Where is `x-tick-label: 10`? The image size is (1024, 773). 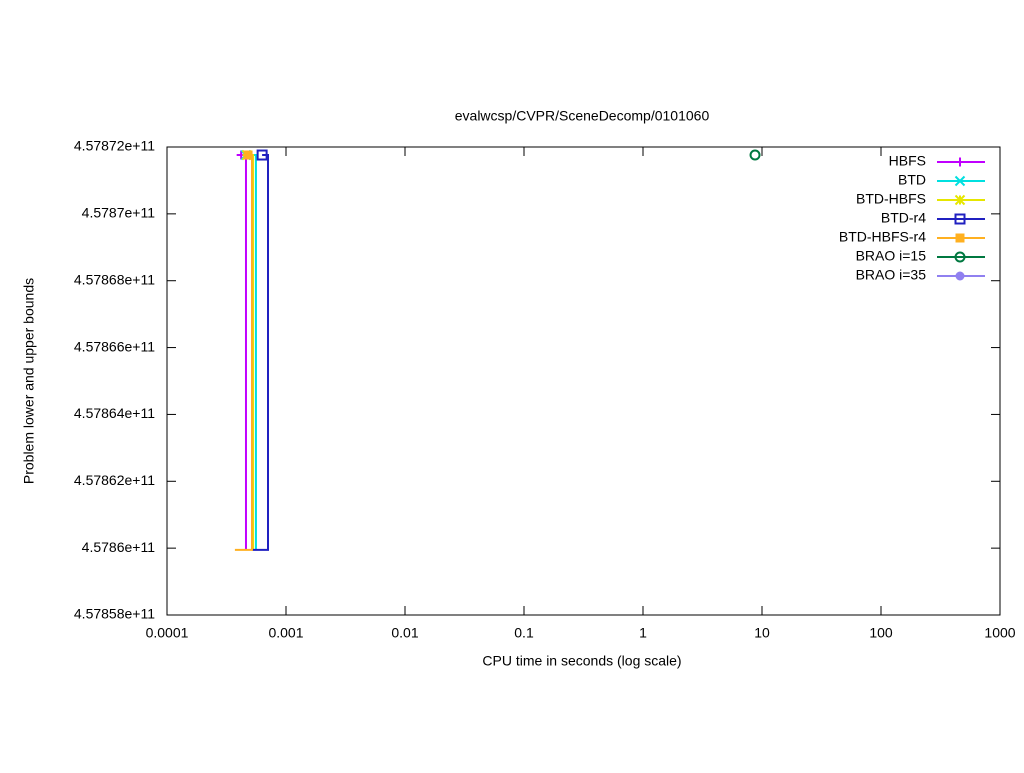 x-tick-label: 10 is located at coordinates (762, 633).